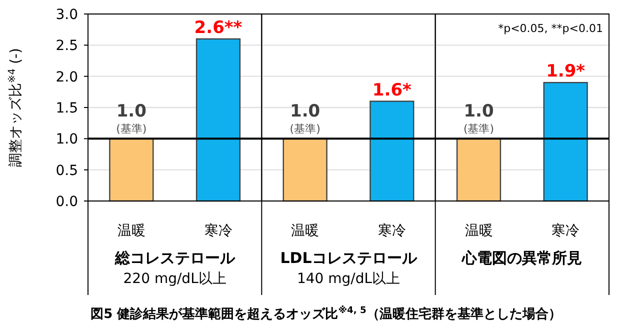 This screenshot has height=327, width=630. Describe the element at coordinates (67, 140) in the screenshot. I see `y-tick-label: 1.0` at that location.